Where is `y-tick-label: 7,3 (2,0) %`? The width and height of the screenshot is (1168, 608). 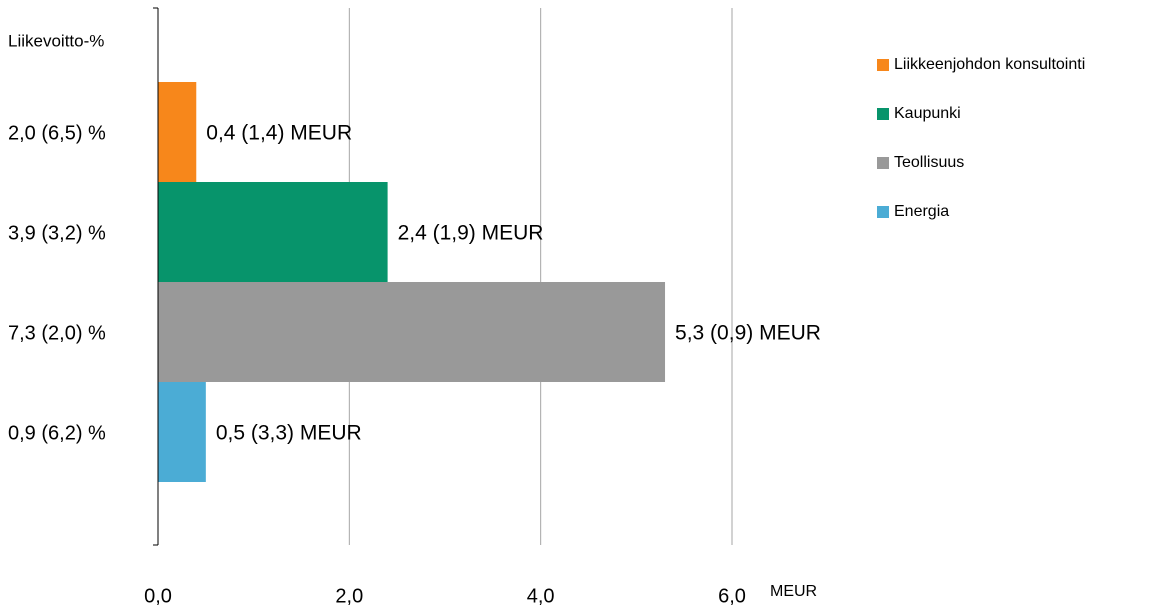 y-tick-label: 7,3 (2,0) % is located at coordinates (57, 333).